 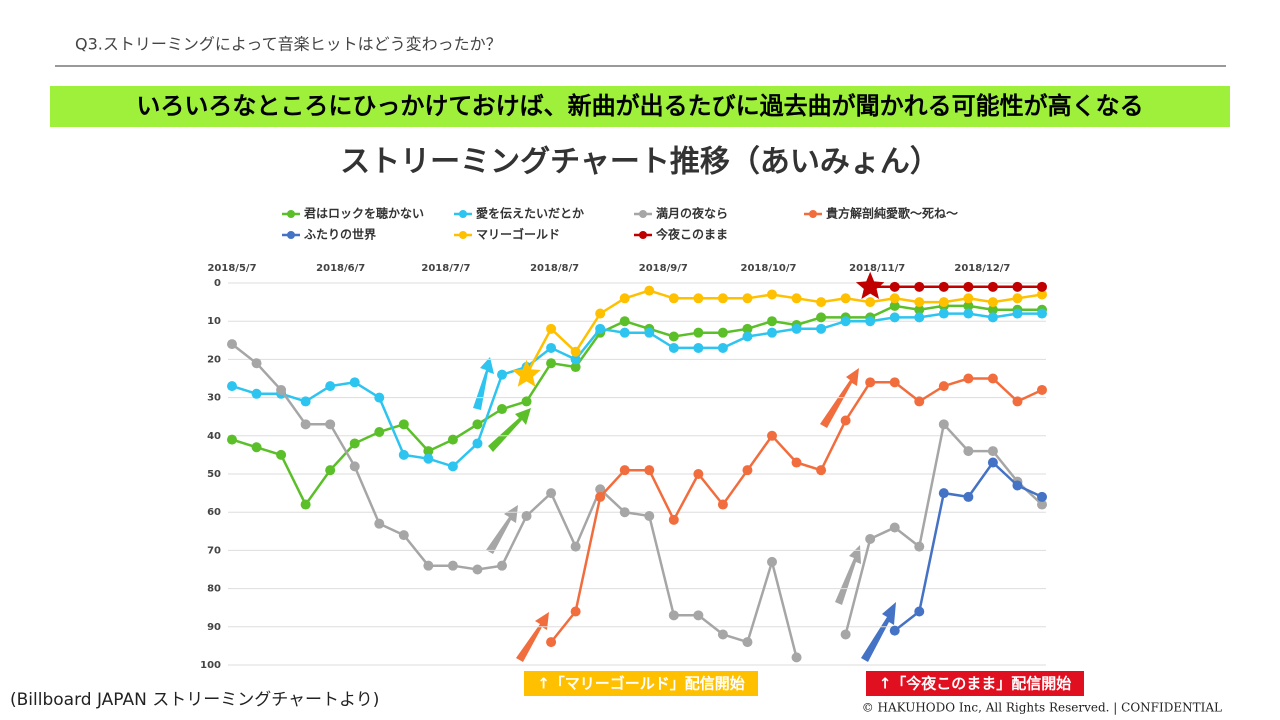 What do you see at coordinates (340, 234) in the screenshot?
I see `legend-label: ふたりの世界` at bounding box center [340, 234].